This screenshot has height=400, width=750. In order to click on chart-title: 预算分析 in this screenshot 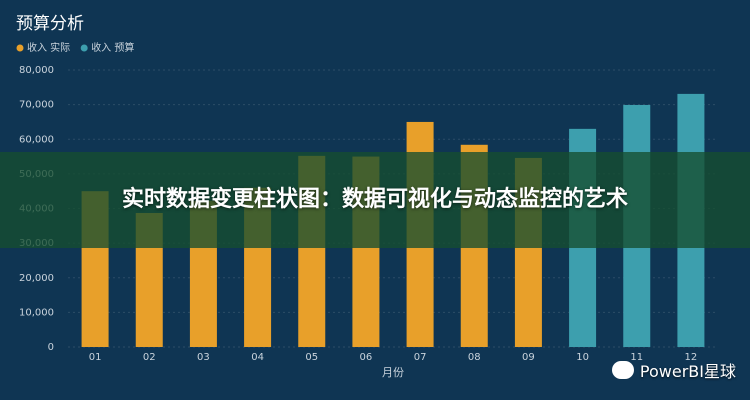, I will do `click(50, 24)`.